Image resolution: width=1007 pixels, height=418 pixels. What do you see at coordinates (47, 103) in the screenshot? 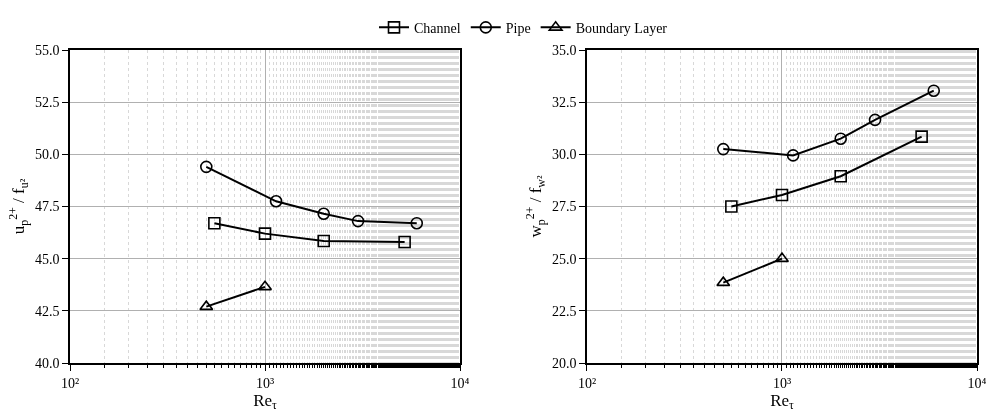
I see `y-tick-label: 52.5` at bounding box center [47, 103].